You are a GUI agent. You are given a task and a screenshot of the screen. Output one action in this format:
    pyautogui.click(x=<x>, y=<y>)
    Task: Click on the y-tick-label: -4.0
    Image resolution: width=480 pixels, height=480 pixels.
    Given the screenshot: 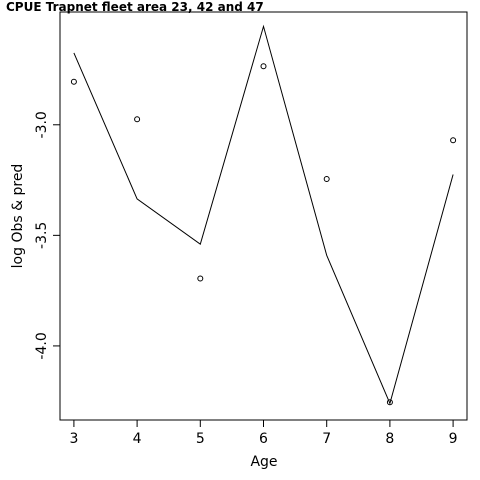 What is the action you would take?
    pyautogui.click(x=42, y=345)
    